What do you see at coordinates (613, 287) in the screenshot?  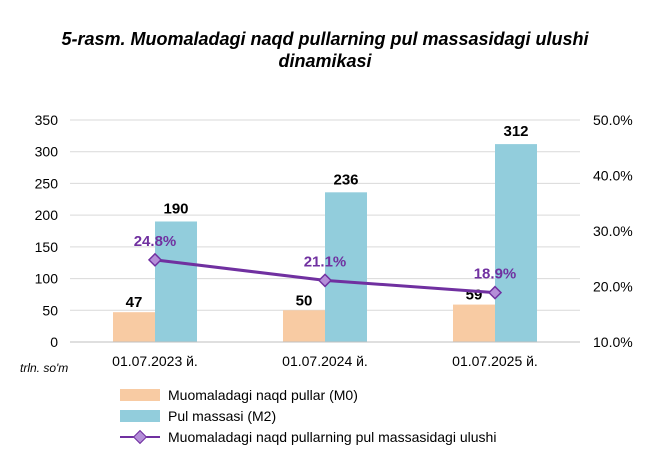 I see `y2-tick-label: 20.0%` at bounding box center [613, 287].